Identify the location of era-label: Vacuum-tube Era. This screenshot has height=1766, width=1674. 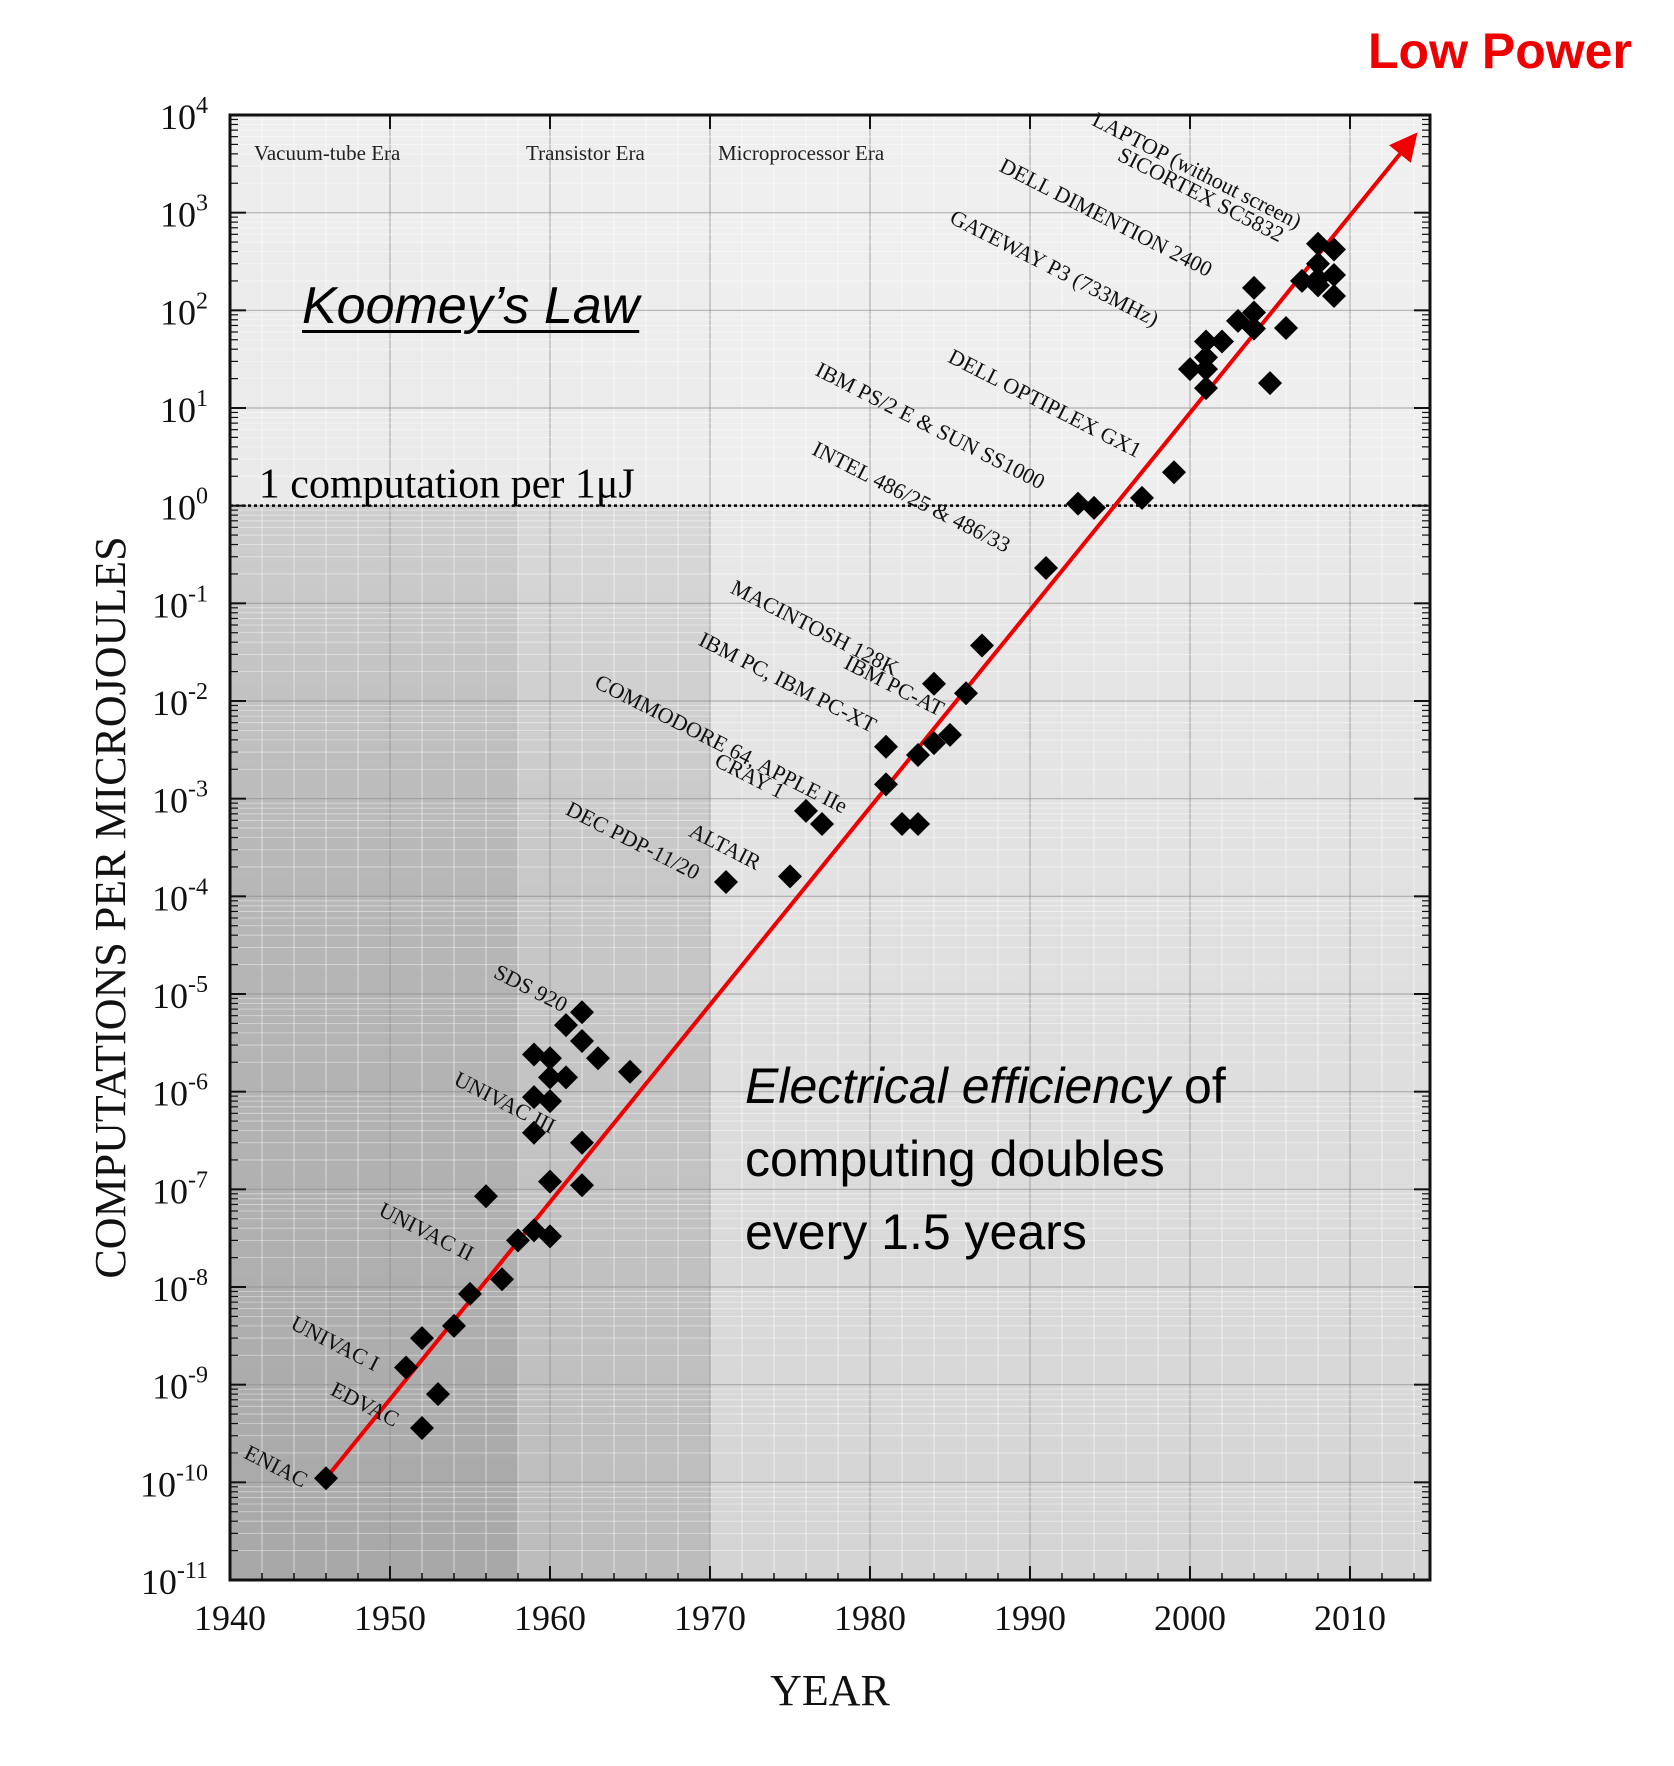
(327, 153).